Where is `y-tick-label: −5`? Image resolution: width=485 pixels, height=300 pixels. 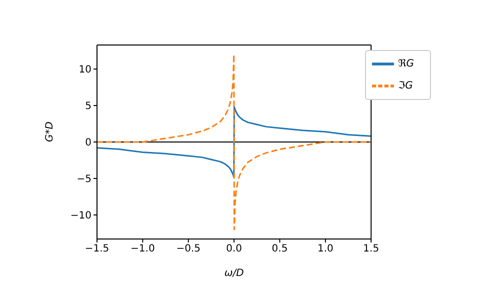
y-tick-label: −5 is located at coordinates (84, 180).